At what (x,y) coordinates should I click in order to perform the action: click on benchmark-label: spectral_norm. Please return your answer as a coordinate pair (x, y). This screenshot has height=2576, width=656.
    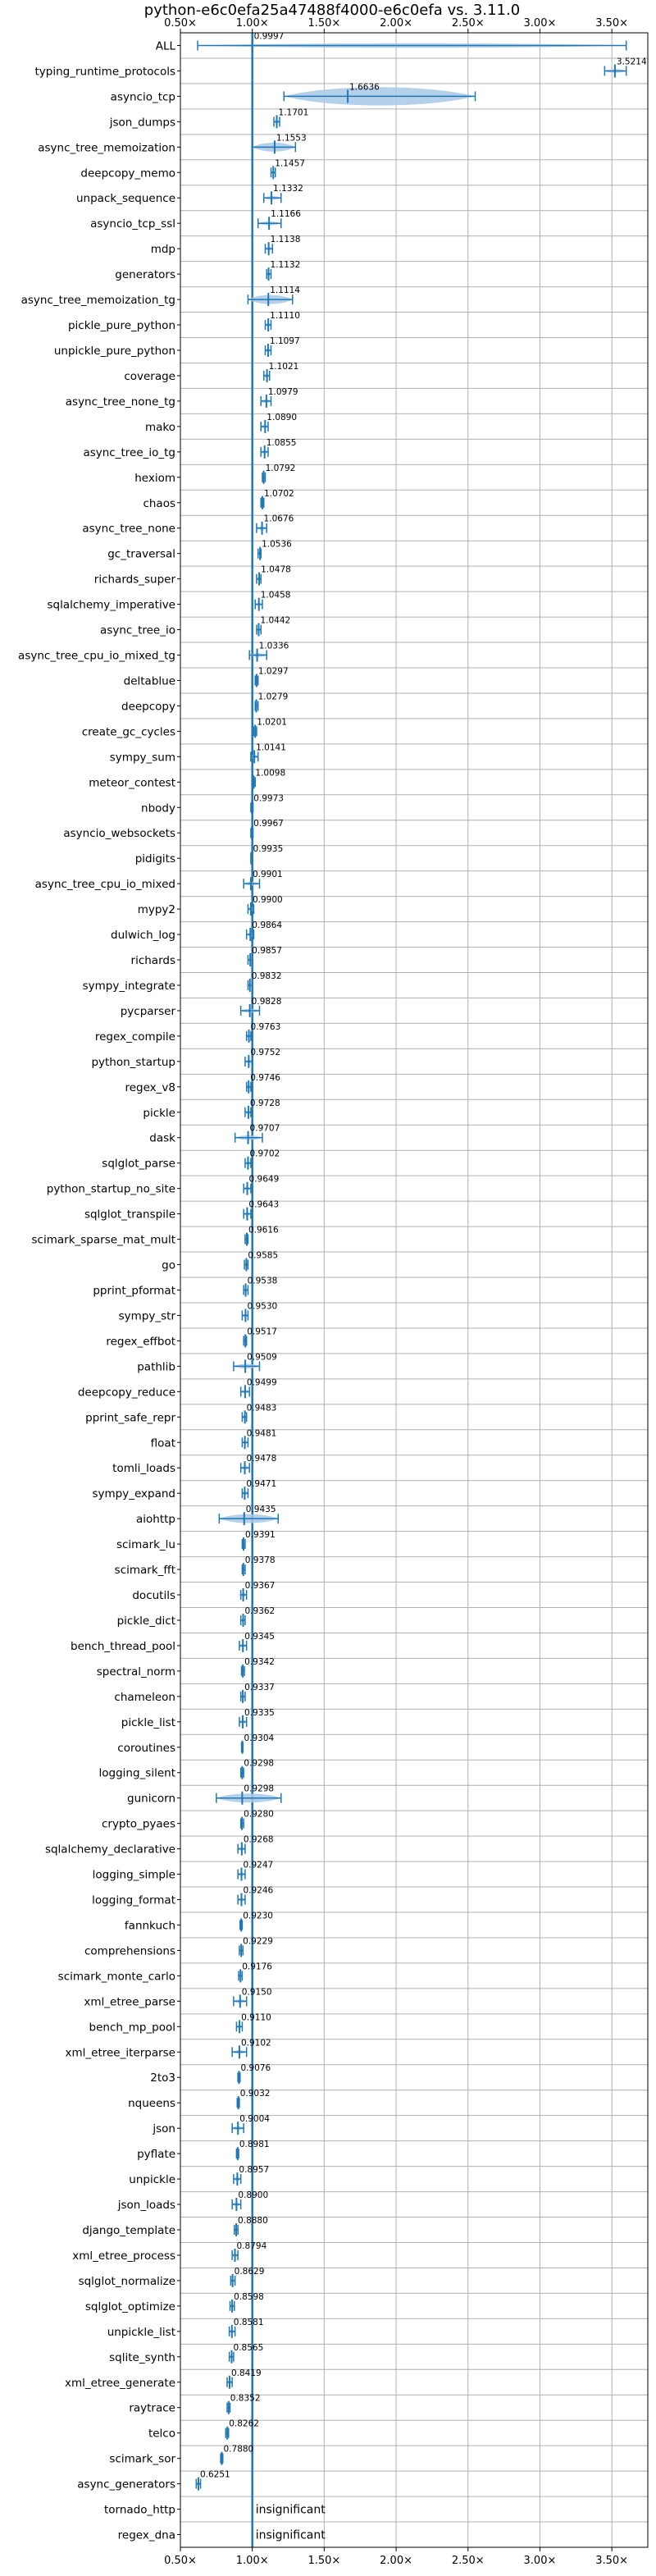
    Looking at the image, I should click on (136, 1672).